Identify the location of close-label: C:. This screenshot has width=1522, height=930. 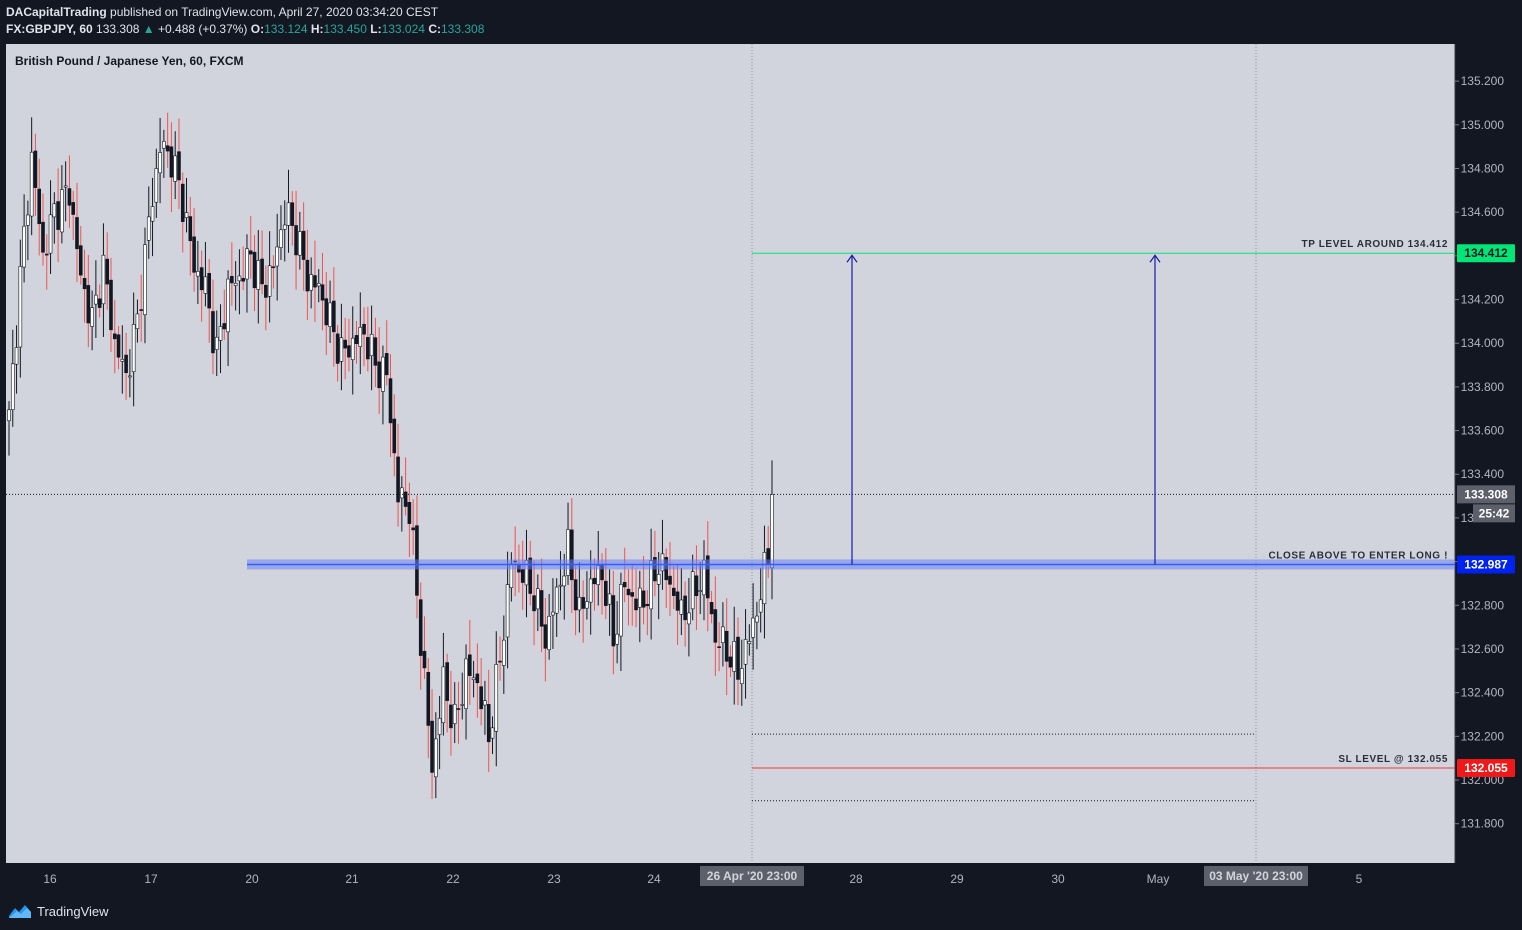
(434, 29).